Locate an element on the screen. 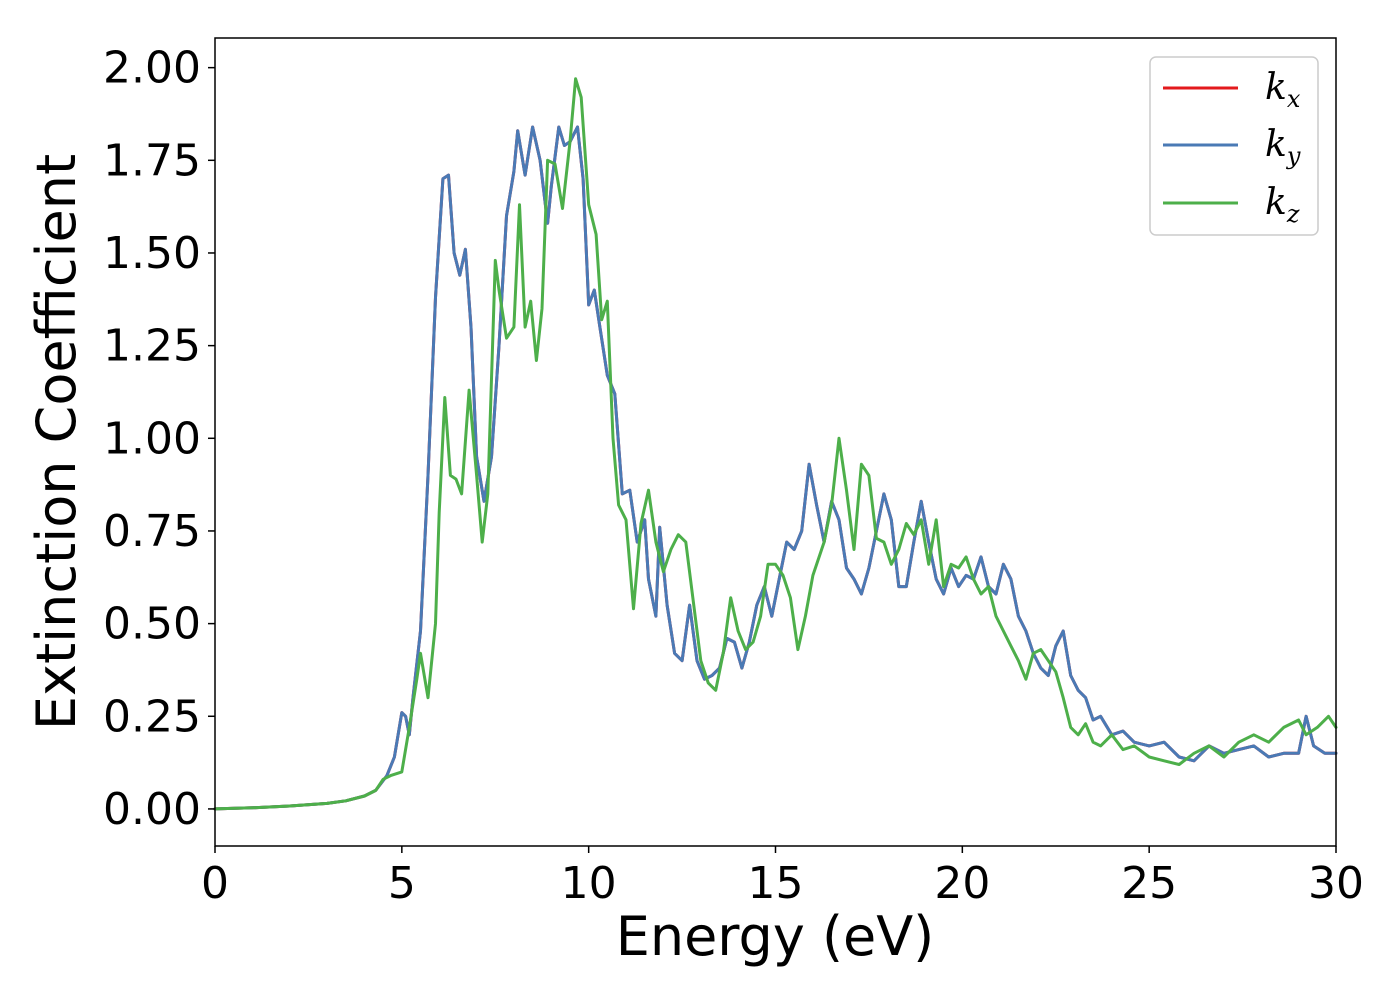 This screenshot has height=1000, width=1400. legend: kx ky kz is located at coordinates (1234, 146).